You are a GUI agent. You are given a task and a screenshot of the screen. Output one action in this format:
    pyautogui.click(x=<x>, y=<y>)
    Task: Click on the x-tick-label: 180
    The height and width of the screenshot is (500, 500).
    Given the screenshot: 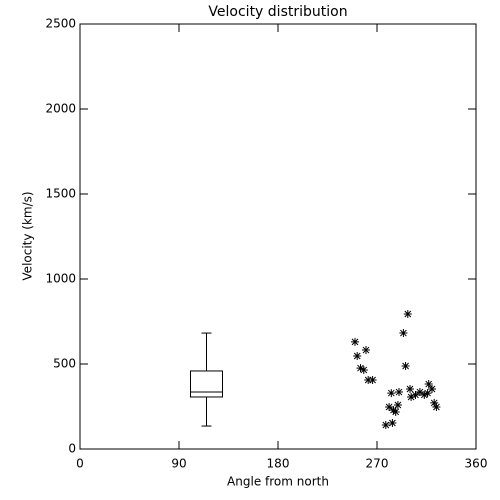 What is the action you would take?
    pyautogui.click(x=278, y=464)
    